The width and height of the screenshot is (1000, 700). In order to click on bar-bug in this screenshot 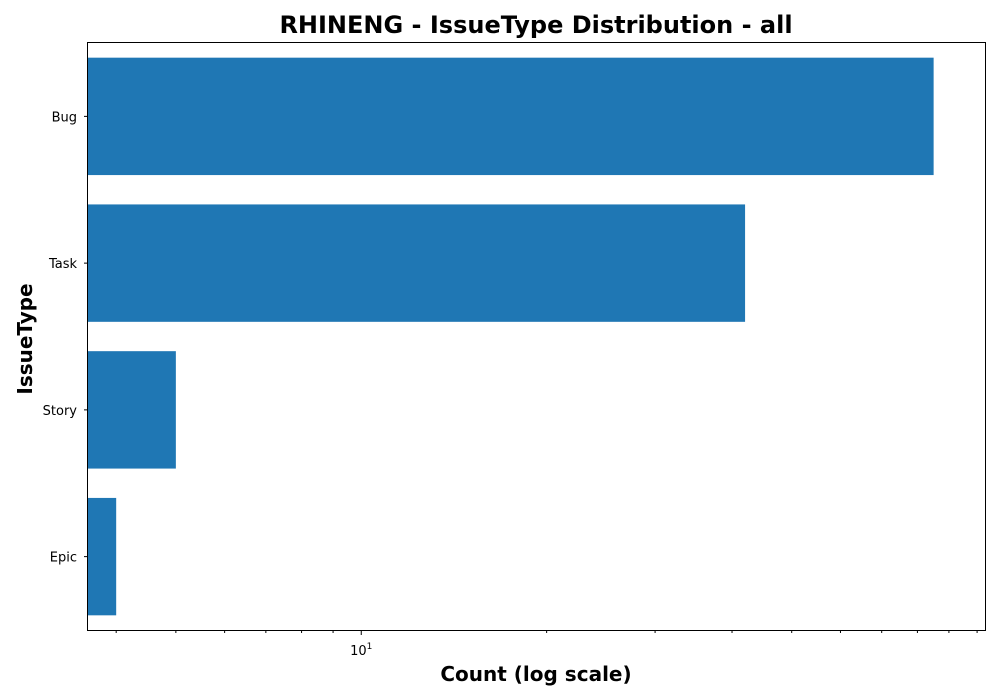, I will do `click(511, 116)`.